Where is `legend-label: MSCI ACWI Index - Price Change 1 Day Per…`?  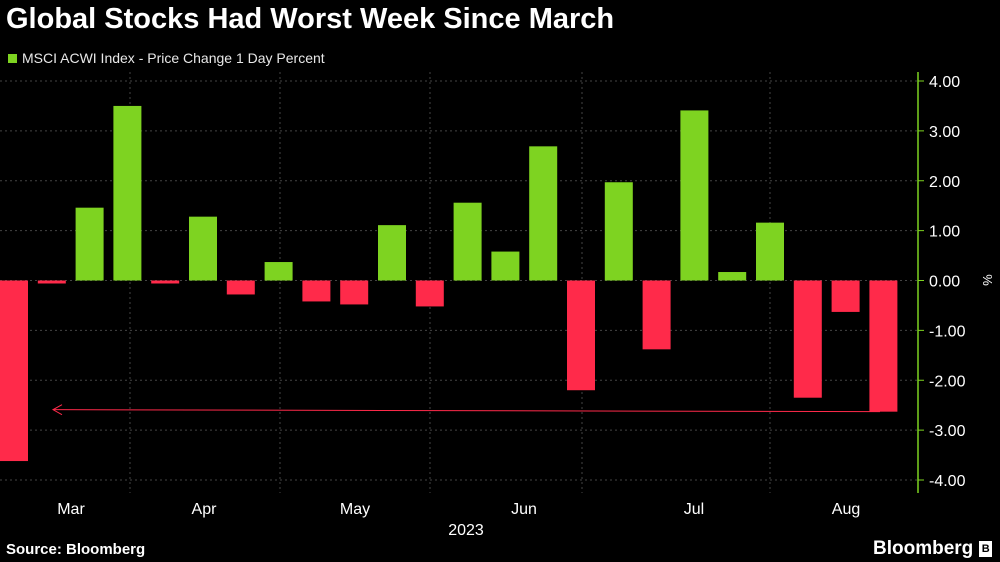 legend-label: MSCI ACWI Index - Price Change 1 Day Per… is located at coordinates (173, 58).